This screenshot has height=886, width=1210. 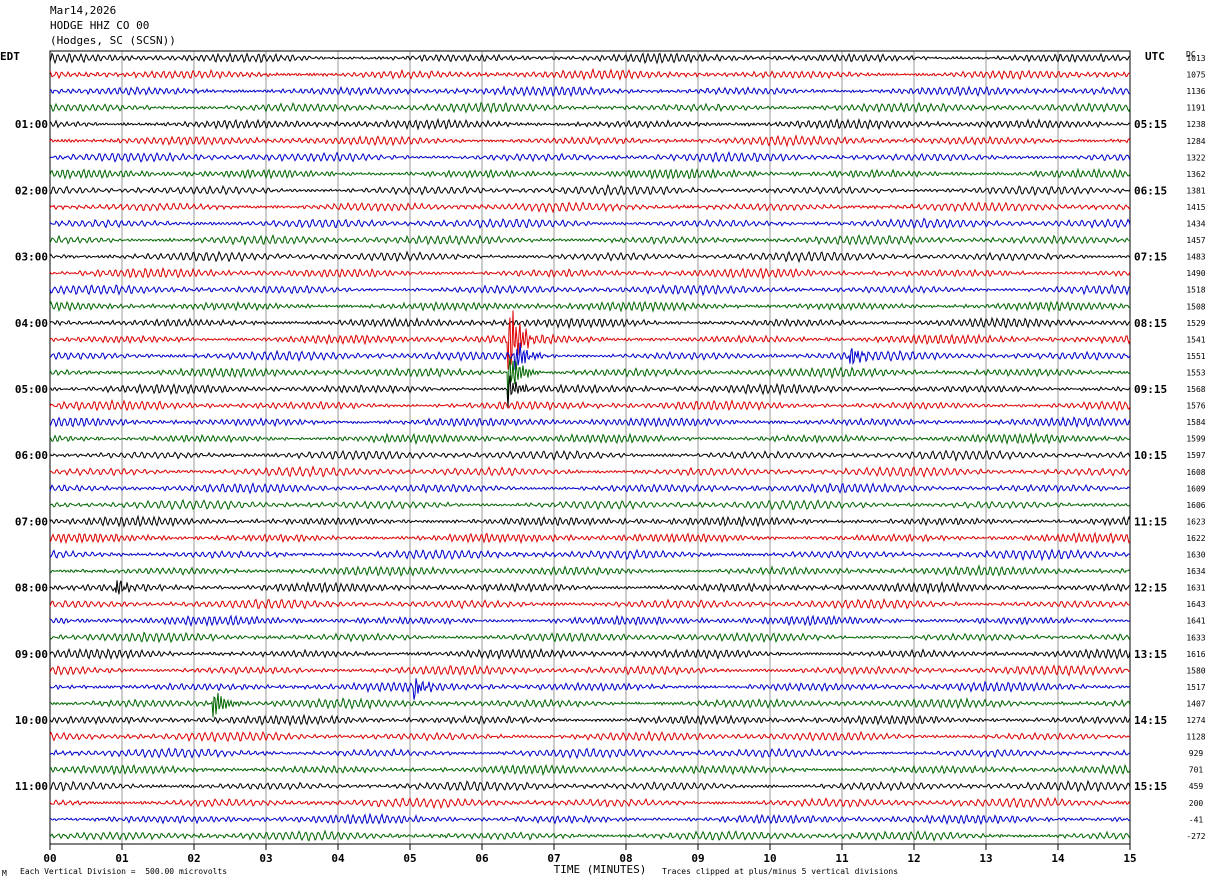 What do you see at coordinates (1195, 257) in the screenshot?
I see `dc-offset-label: 1483` at bounding box center [1195, 257].